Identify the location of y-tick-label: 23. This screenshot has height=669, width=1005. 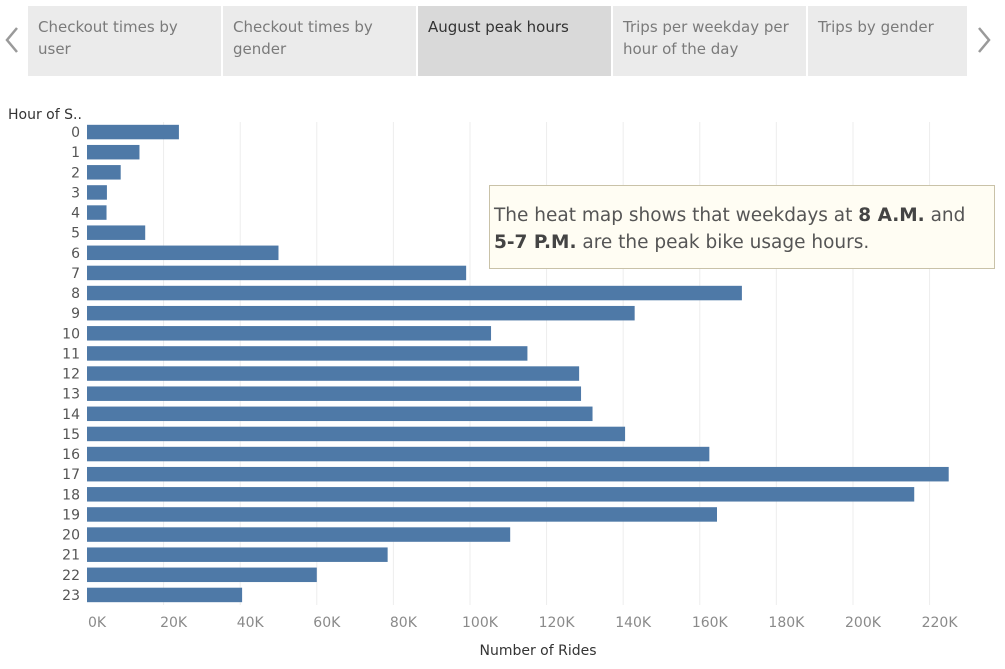
(71, 596).